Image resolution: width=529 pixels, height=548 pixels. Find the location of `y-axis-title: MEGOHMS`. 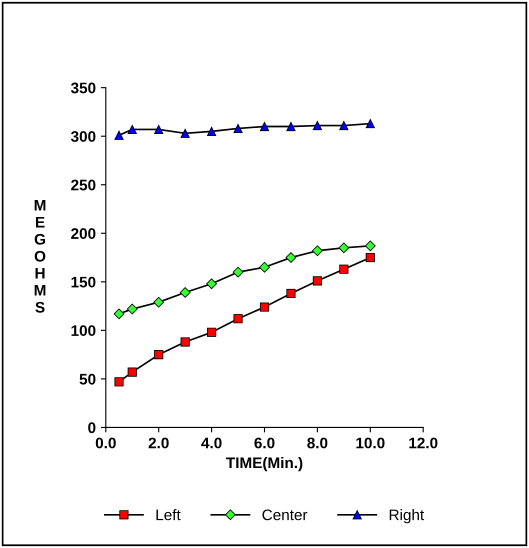

y-axis-title: MEGOHMS is located at coordinates (40, 256).